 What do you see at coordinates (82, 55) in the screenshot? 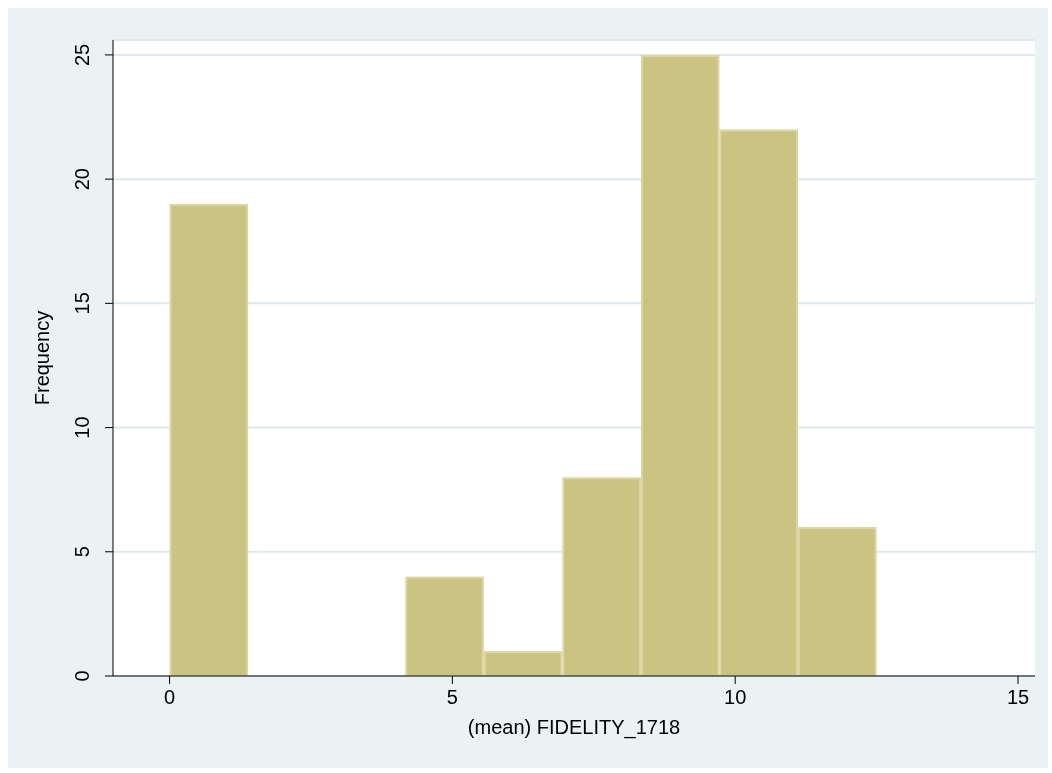
I see `y-tick-label: 25` at bounding box center [82, 55].